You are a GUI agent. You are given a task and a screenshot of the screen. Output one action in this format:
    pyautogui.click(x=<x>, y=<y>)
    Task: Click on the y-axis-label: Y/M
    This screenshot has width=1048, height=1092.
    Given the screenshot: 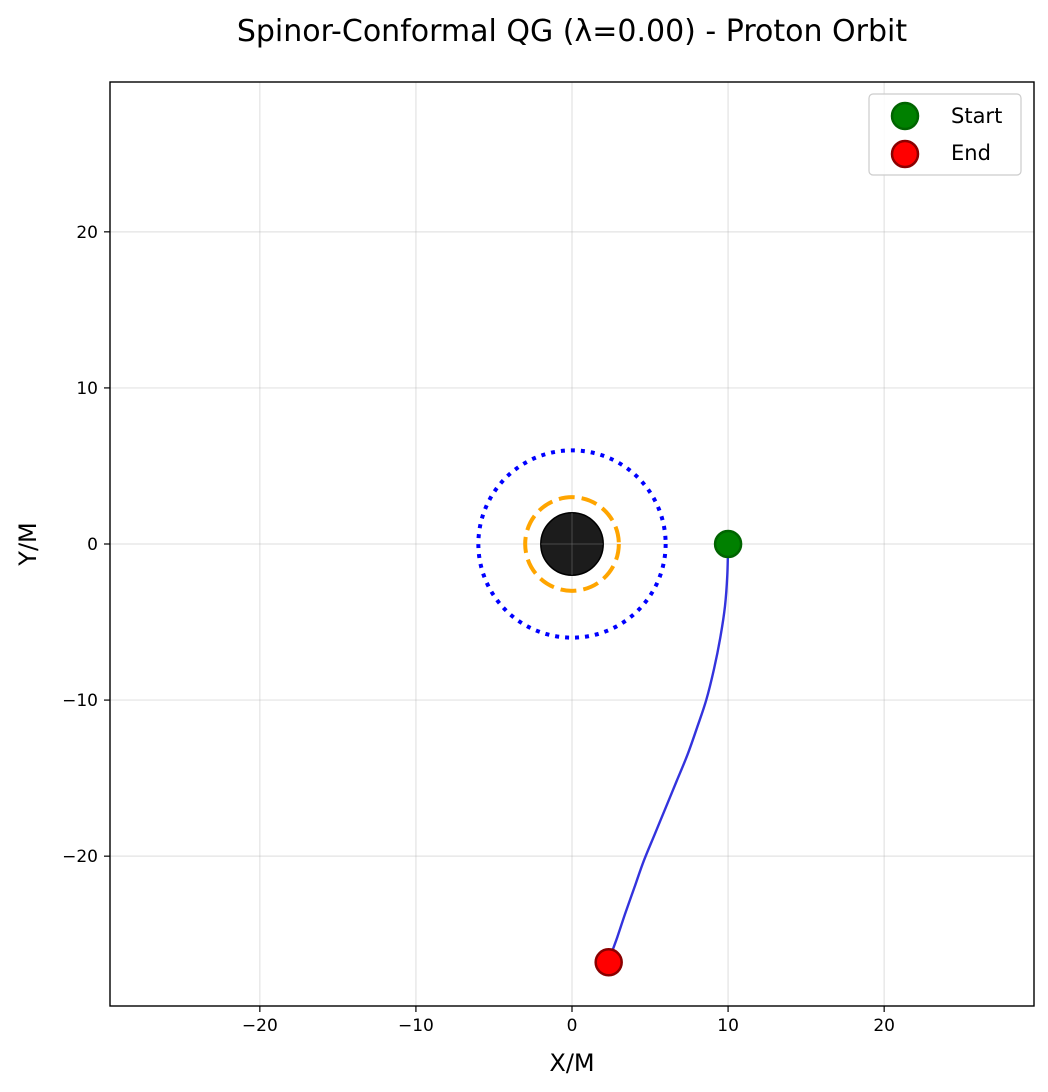 What is the action you would take?
    pyautogui.click(x=28, y=544)
    